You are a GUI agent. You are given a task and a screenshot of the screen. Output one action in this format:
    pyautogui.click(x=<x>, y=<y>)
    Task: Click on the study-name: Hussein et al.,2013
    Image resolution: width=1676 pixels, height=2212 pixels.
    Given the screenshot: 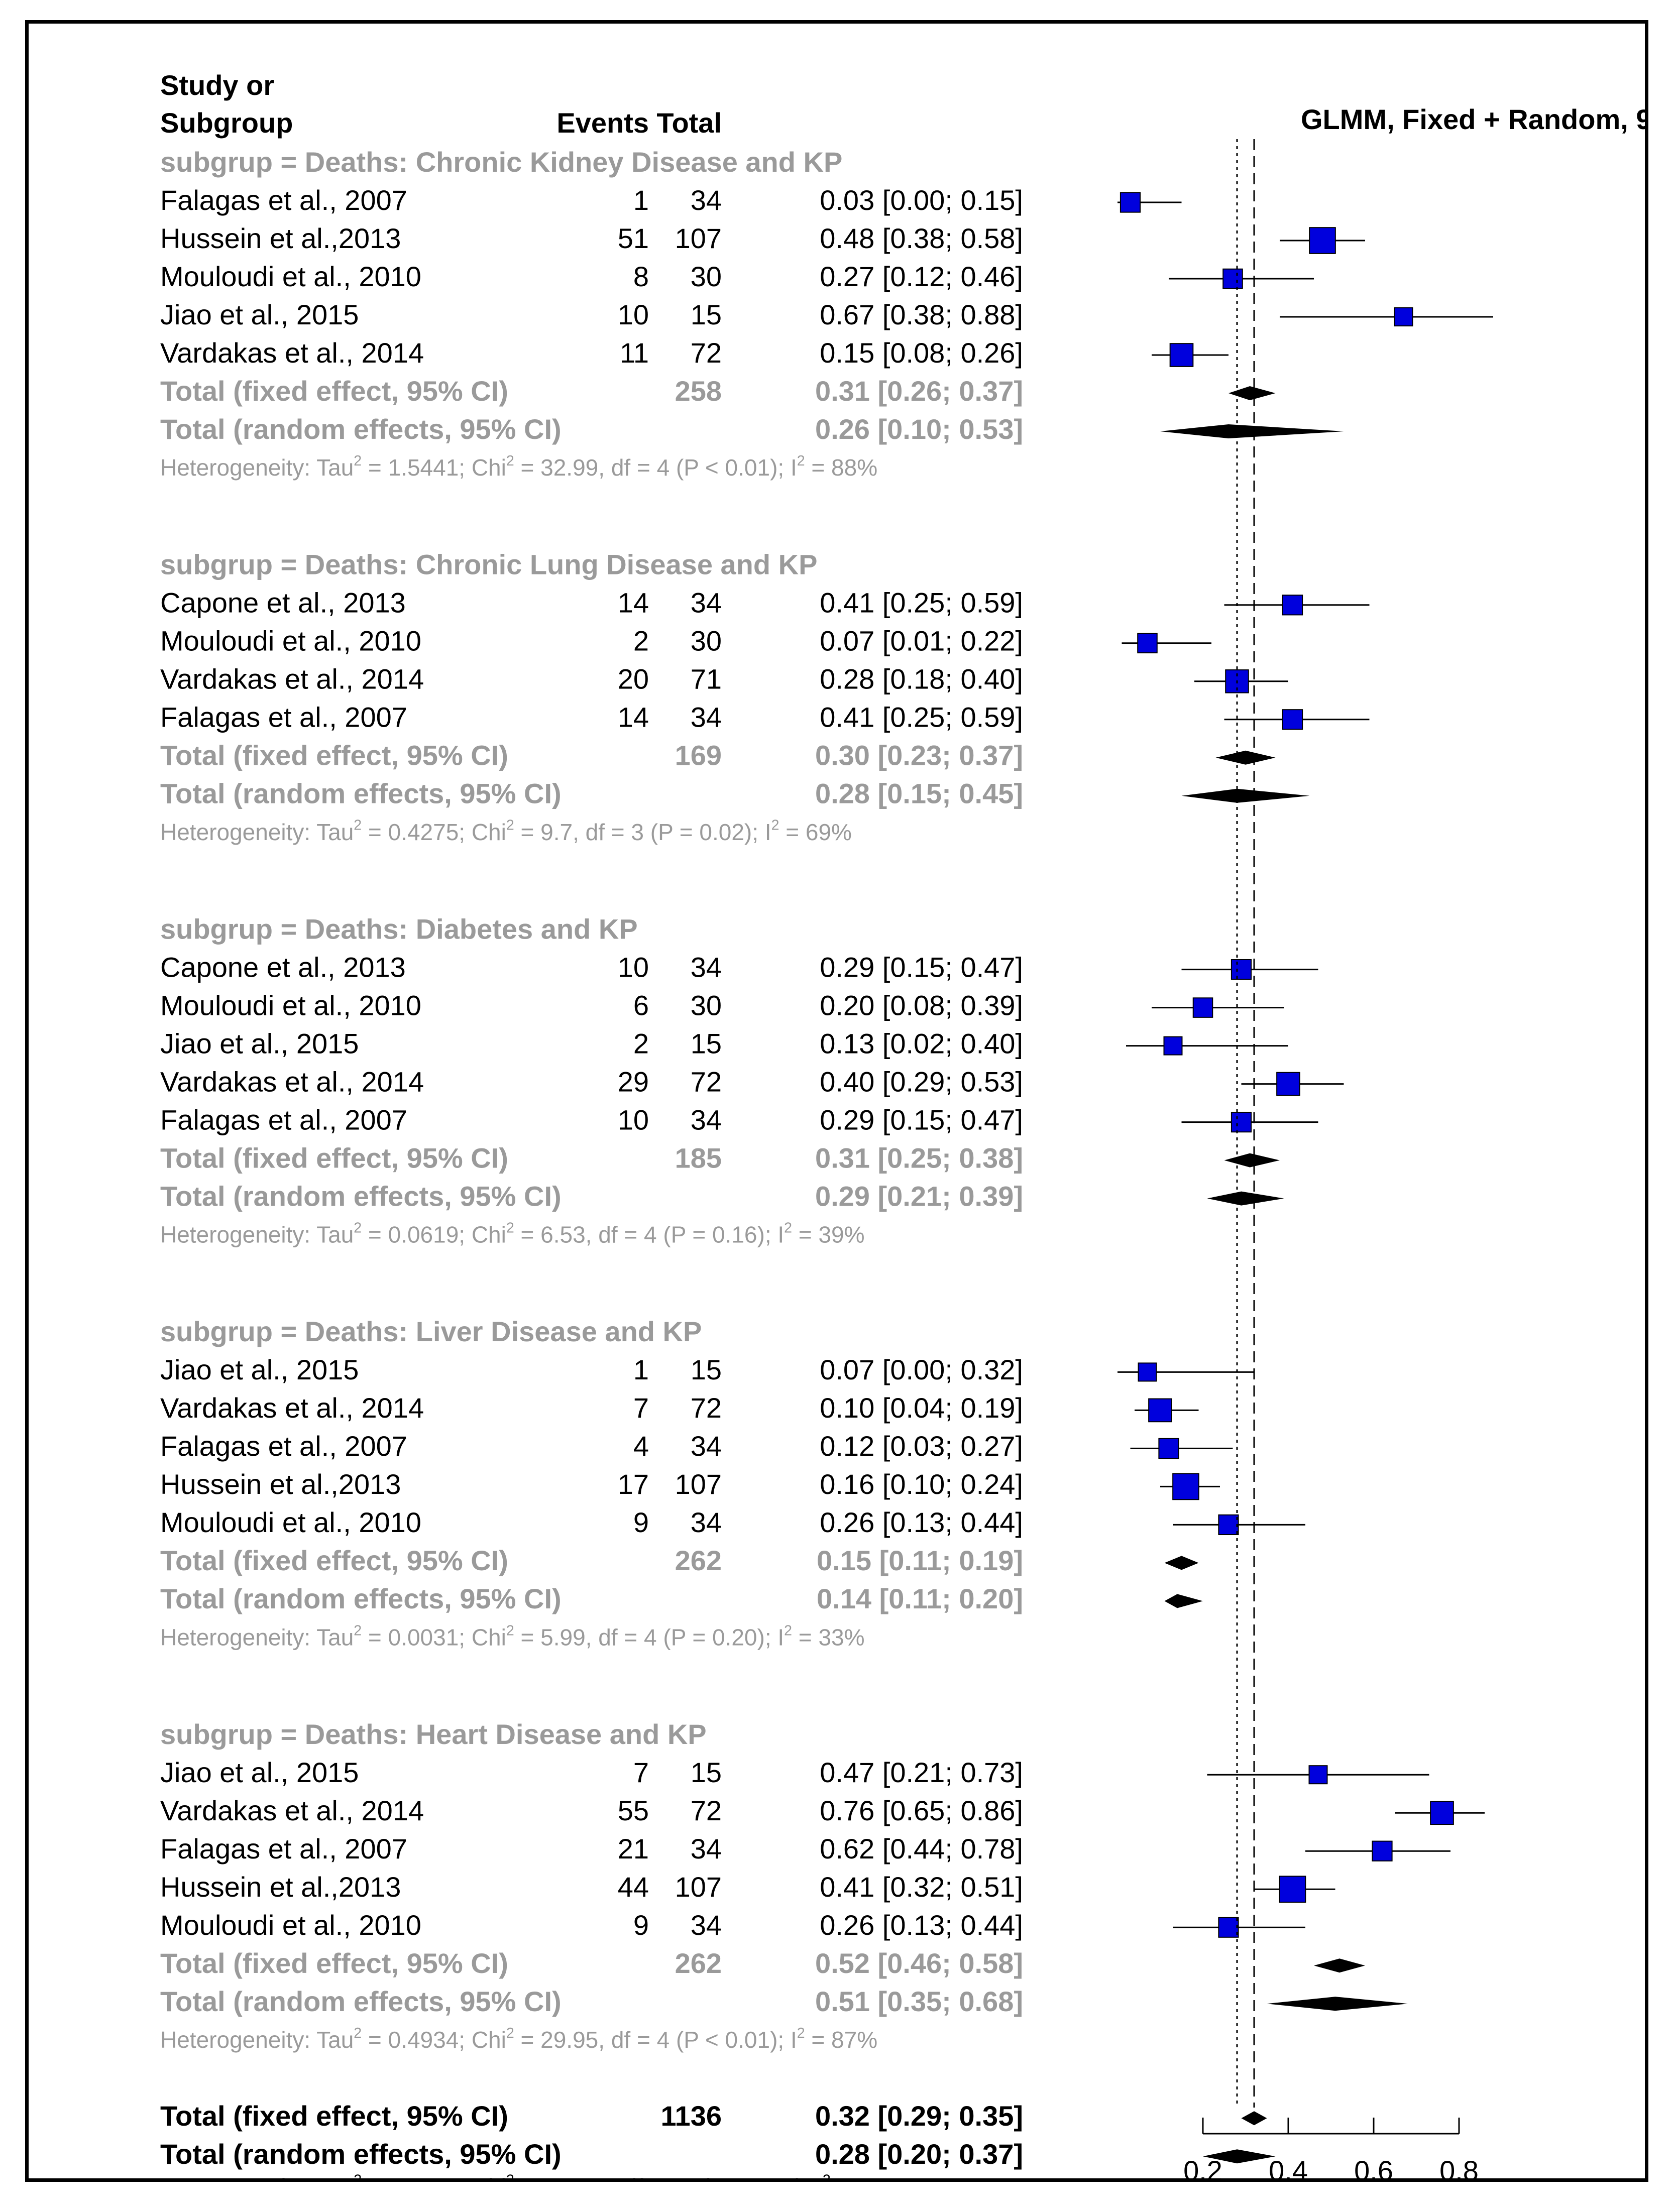 What is the action you would take?
    pyautogui.click(x=280, y=238)
    